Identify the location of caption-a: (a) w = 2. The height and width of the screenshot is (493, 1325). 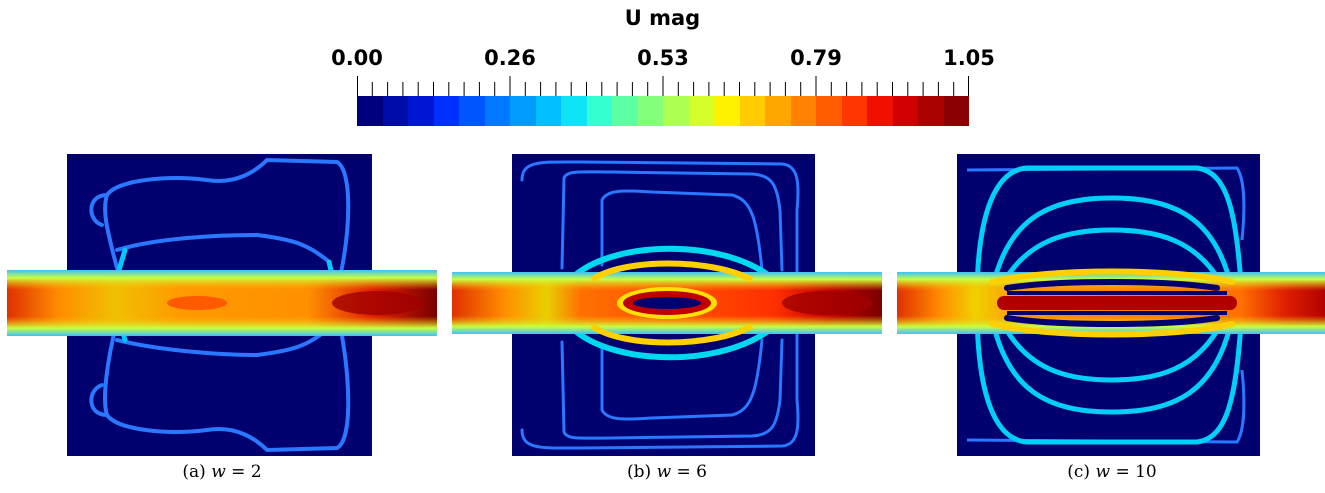
(222, 472).